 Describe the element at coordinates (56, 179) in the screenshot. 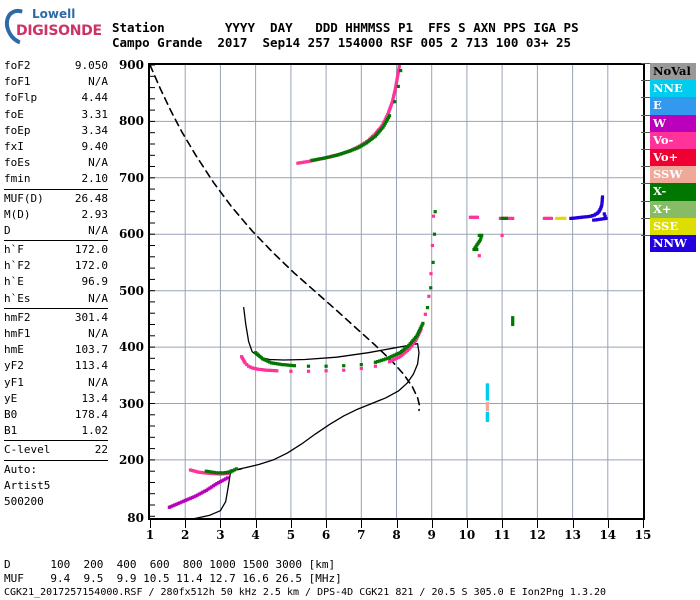

I see `param-row: fmin 2.10` at that location.